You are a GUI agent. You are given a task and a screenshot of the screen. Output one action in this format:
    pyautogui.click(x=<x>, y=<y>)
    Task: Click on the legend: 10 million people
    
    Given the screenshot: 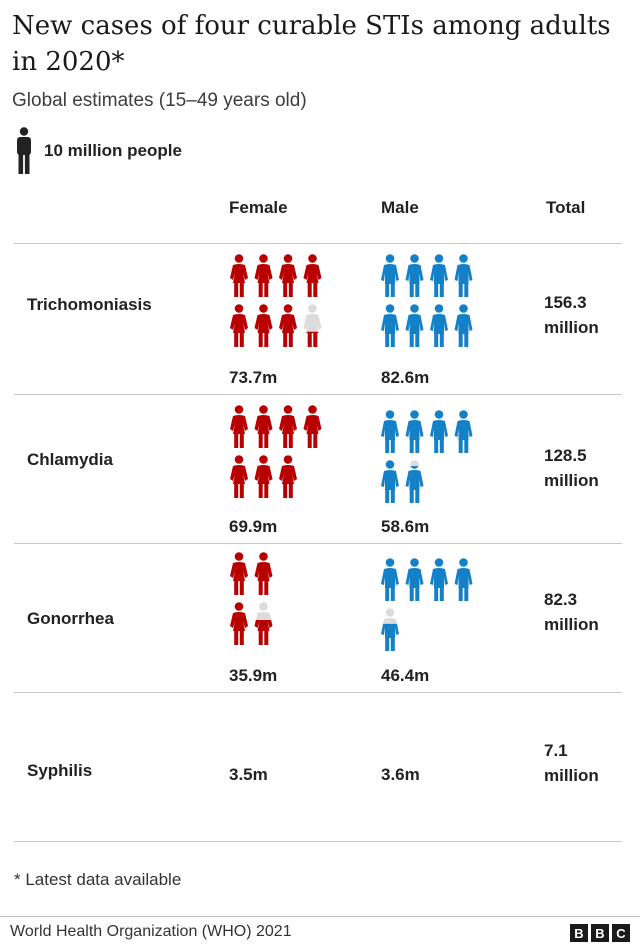 What is the action you would take?
    pyautogui.click(x=98, y=151)
    